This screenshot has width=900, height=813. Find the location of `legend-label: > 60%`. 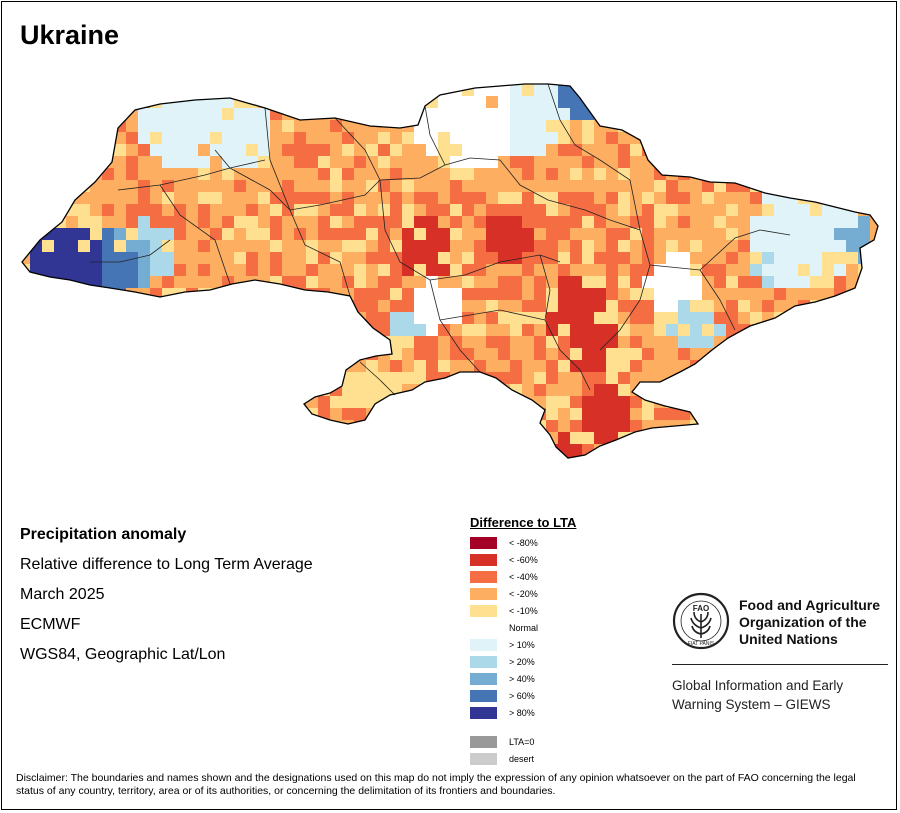

legend-label: > 60% is located at coordinates (522, 696).